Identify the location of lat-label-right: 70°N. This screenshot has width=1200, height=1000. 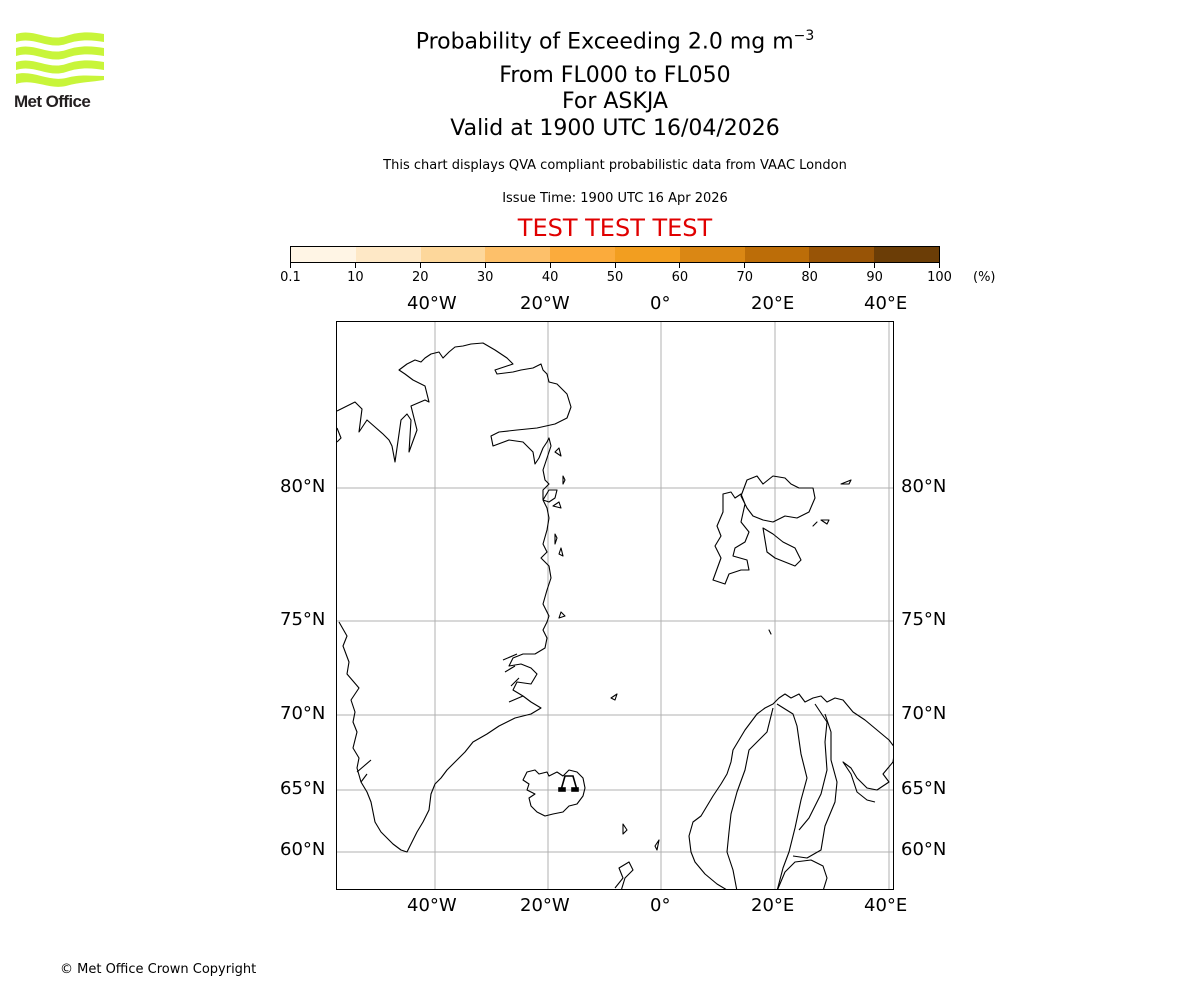
(924, 713).